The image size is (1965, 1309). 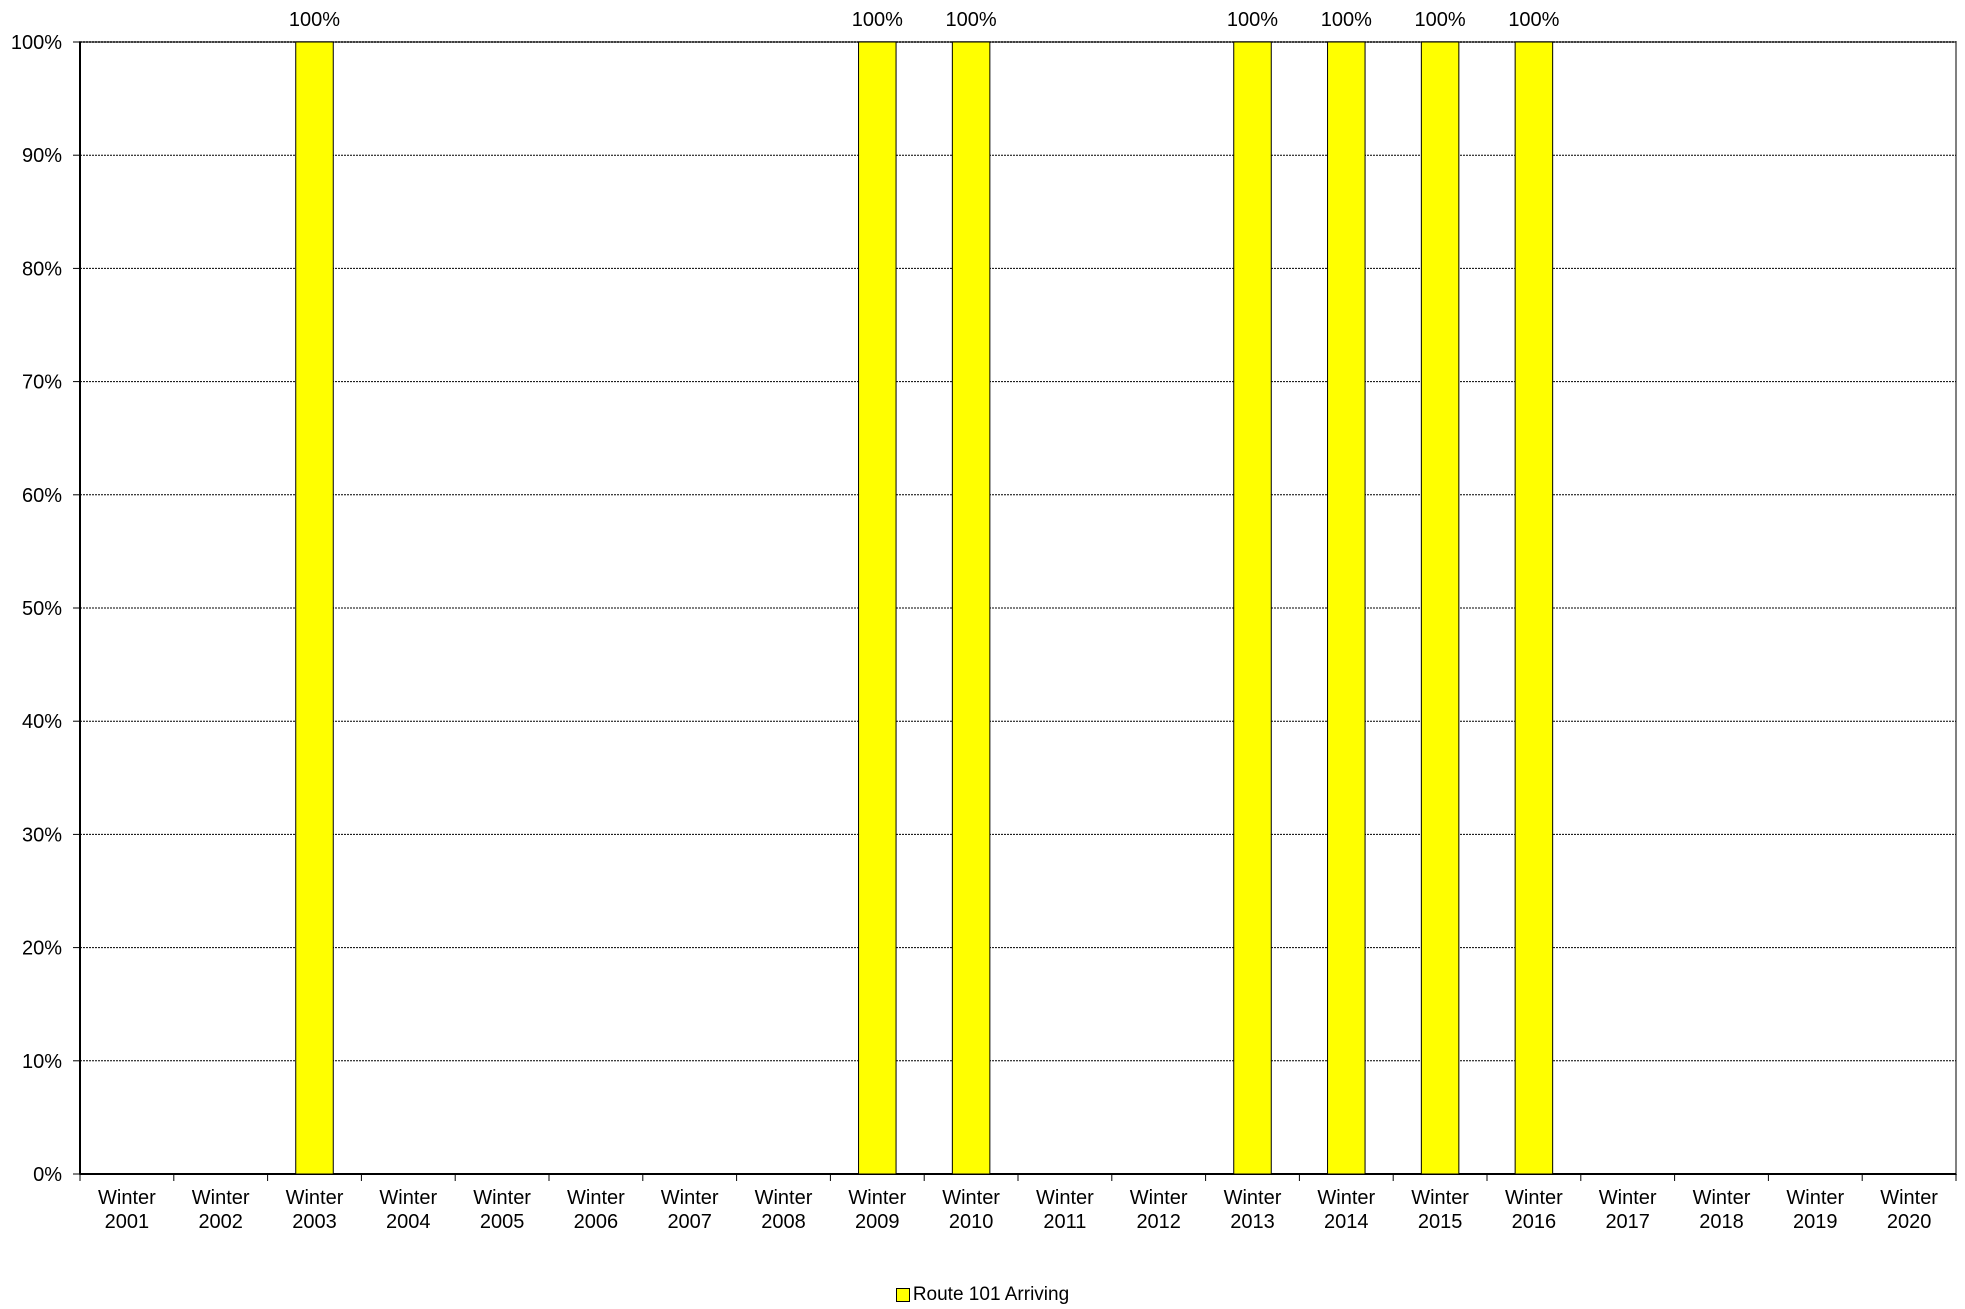 What do you see at coordinates (502, 1210) in the screenshot?
I see `x-tick-label: Winter 2005` at bounding box center [502, 1210].